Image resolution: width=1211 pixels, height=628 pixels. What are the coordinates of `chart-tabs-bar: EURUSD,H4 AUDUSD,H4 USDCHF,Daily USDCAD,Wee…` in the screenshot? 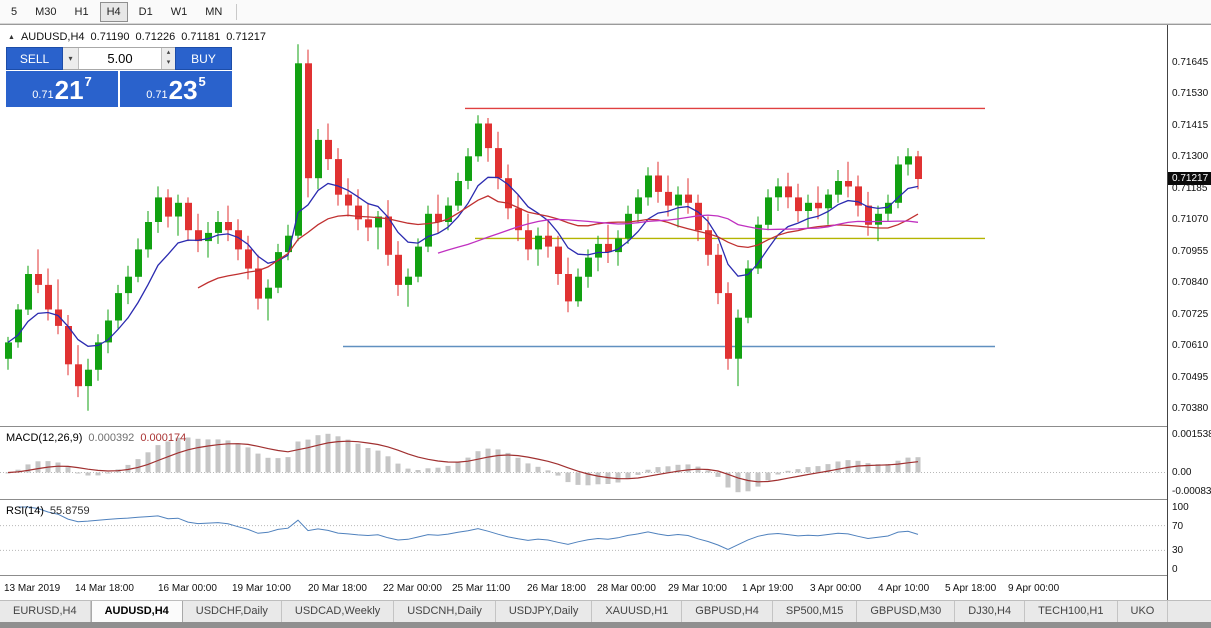 It's located at (605, 611).